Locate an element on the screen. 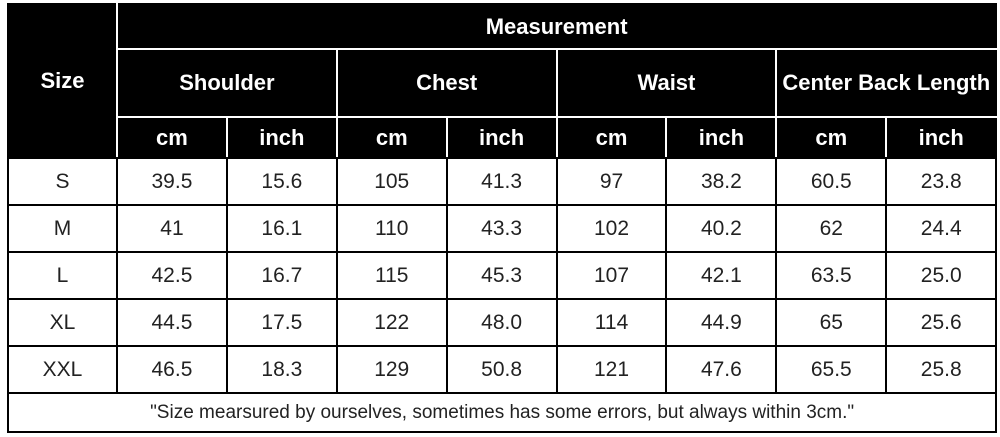 The image size is (1000, 437). value-cell: 16.1 is located at coordinates (281, 228).